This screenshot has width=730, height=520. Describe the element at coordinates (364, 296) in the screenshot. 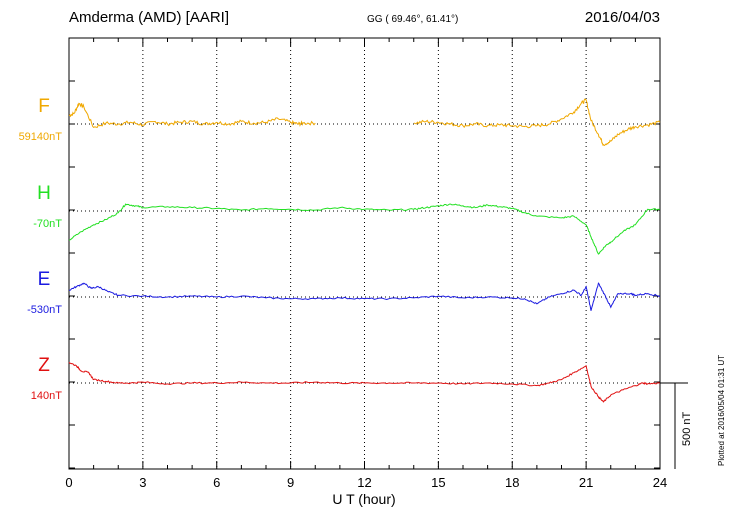

I see `series-line-e` at that location.